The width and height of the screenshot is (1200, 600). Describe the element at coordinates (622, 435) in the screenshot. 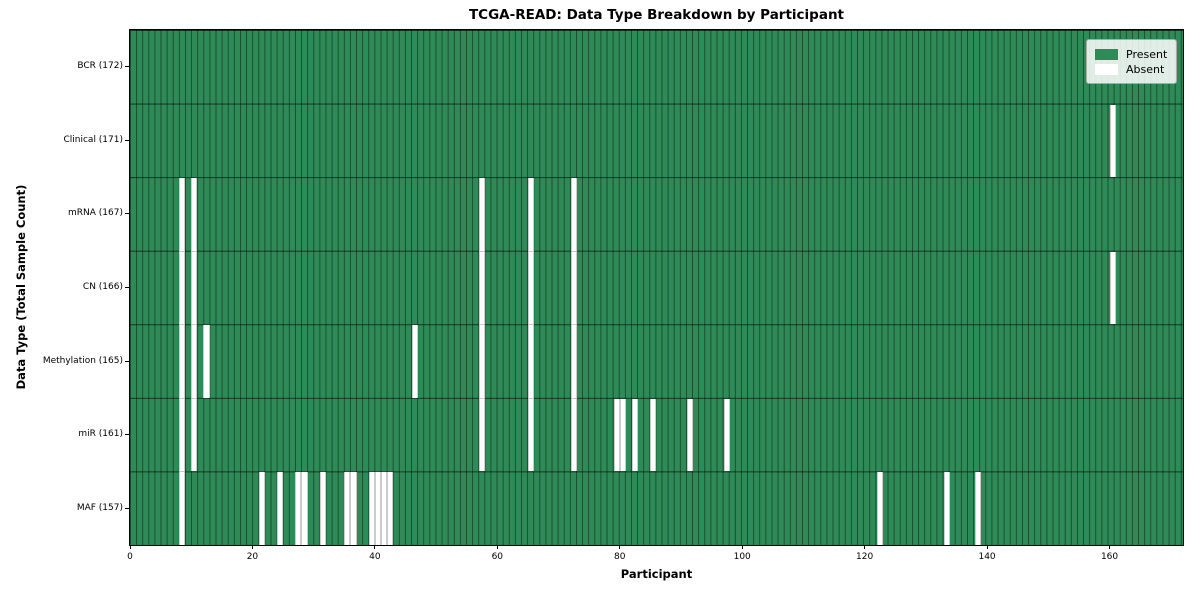

I see `absent-cell-miR-p80` at that location.